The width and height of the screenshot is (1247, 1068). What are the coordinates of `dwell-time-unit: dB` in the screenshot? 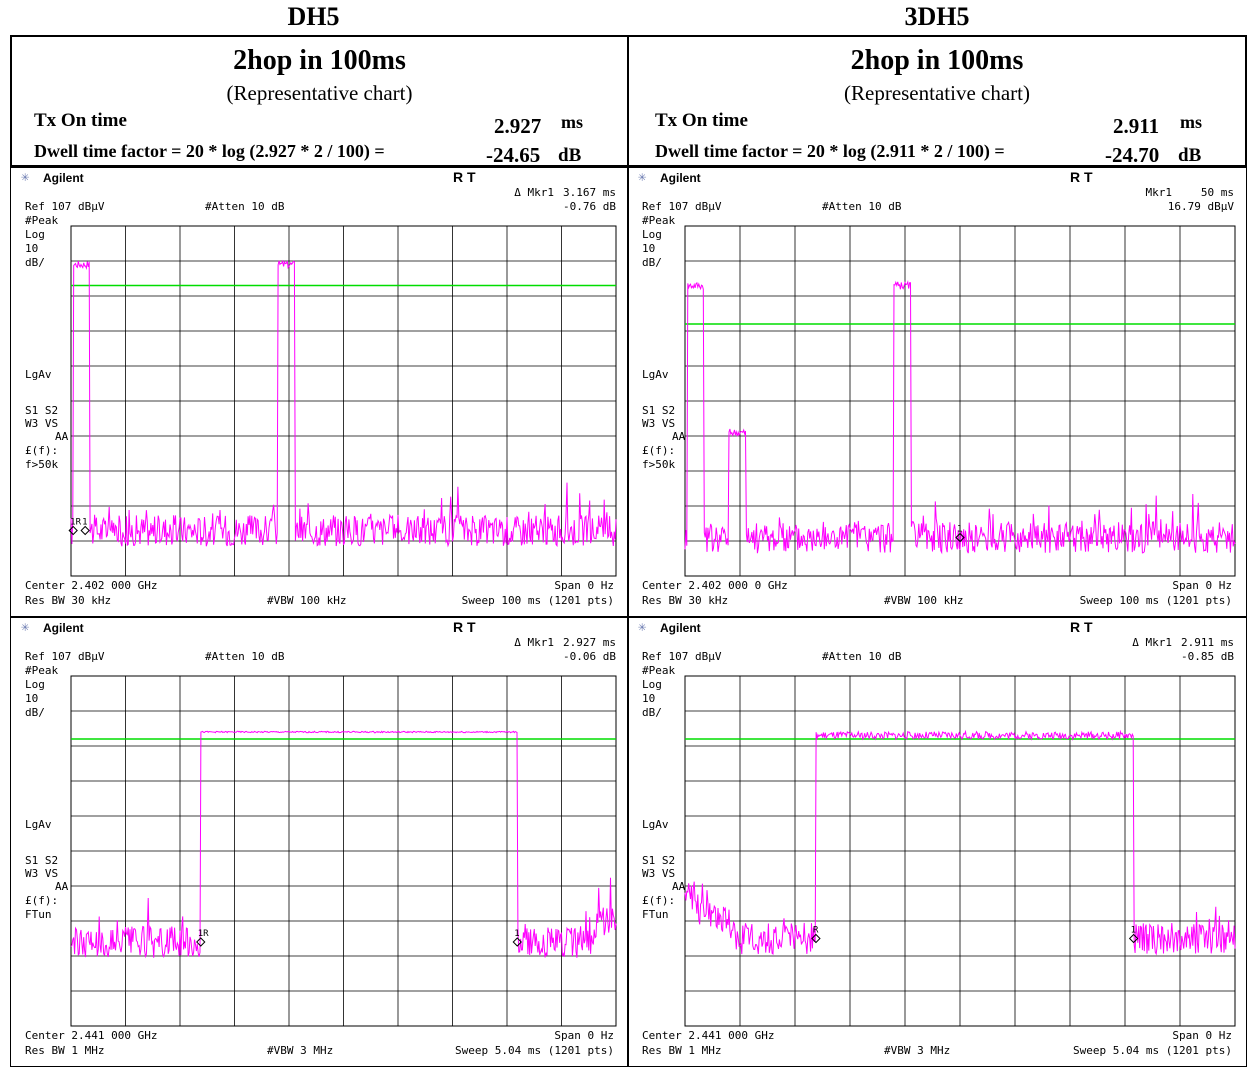 It's located at (1190, 155).